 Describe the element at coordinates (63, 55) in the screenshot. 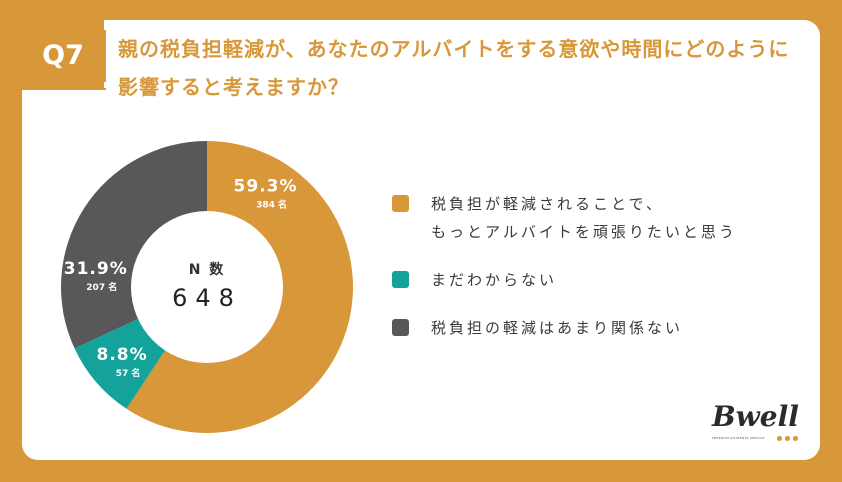

I see `question-number-badge: Q7` at that location.